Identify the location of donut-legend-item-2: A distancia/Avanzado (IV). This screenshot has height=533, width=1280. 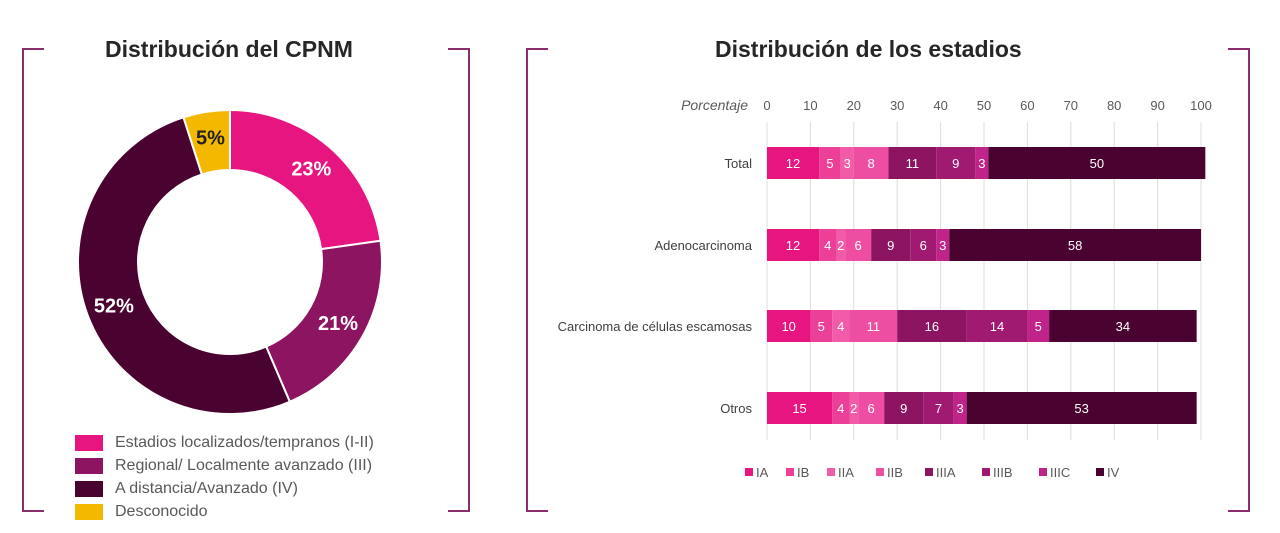
(186, 489).